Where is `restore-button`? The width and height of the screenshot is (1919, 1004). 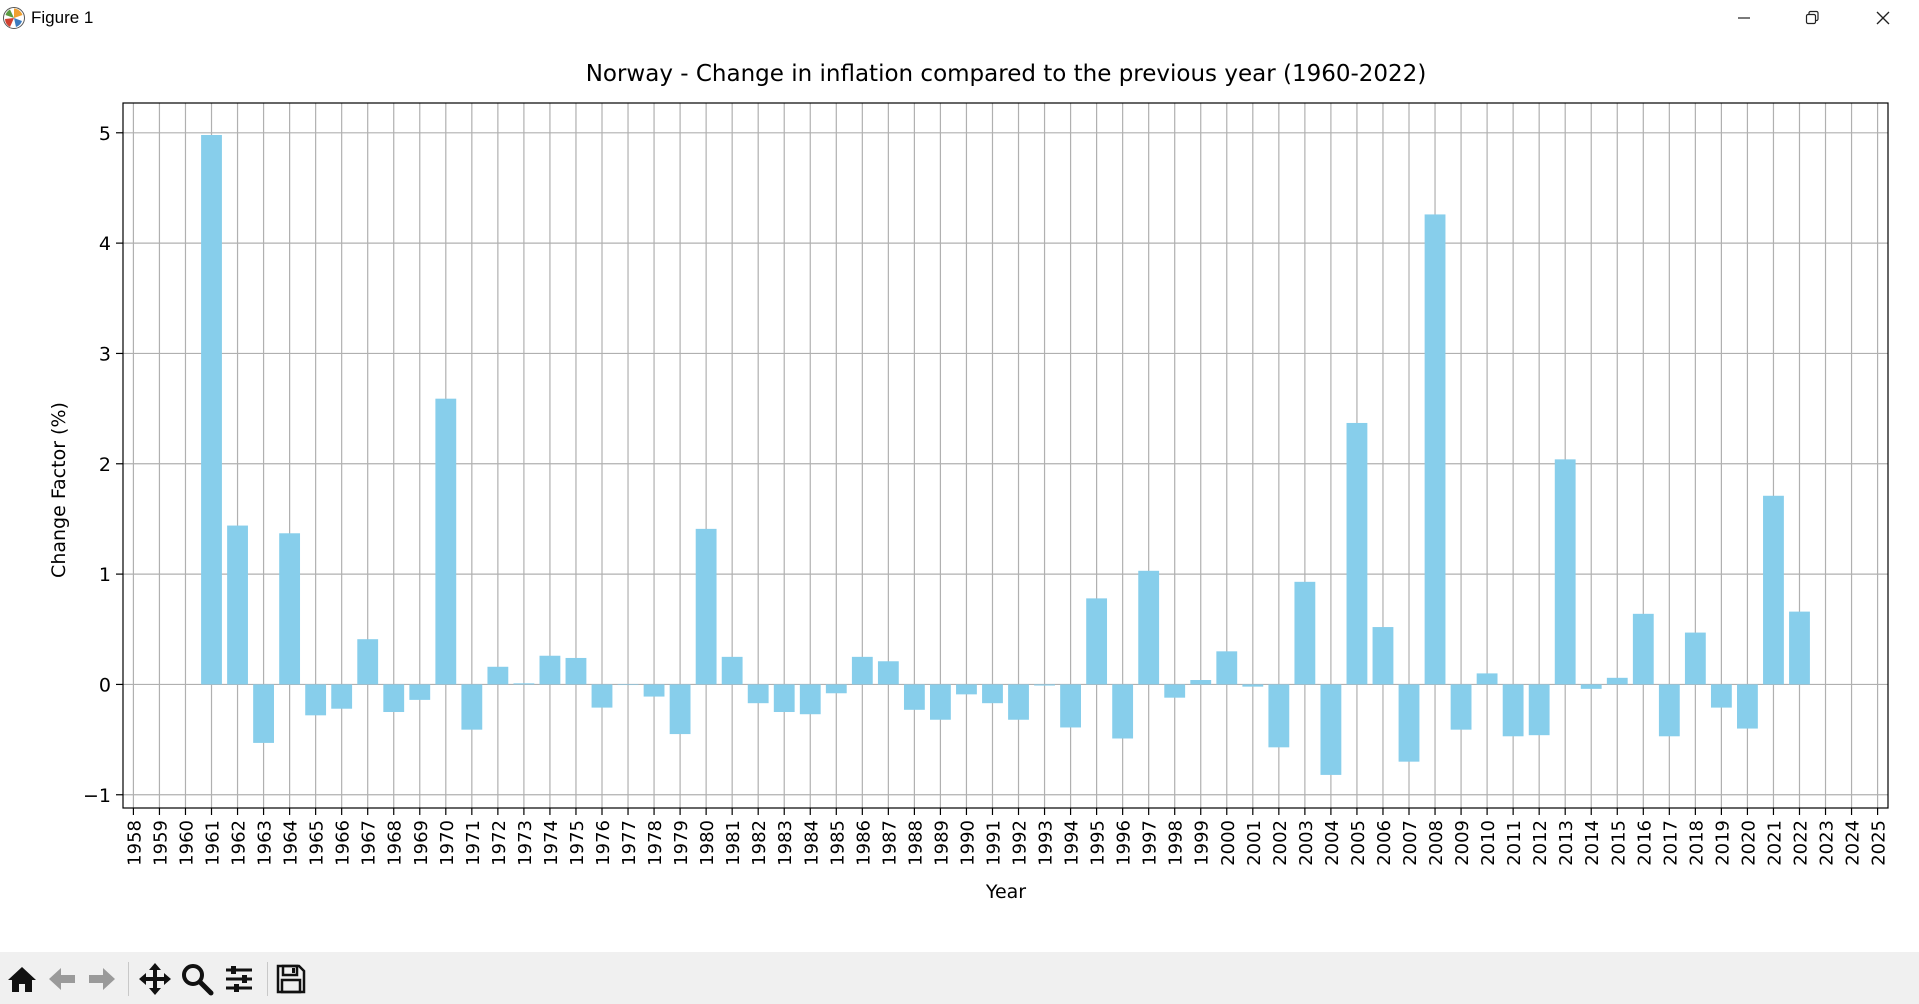
restore-button is located at coordinates (1812, 17).